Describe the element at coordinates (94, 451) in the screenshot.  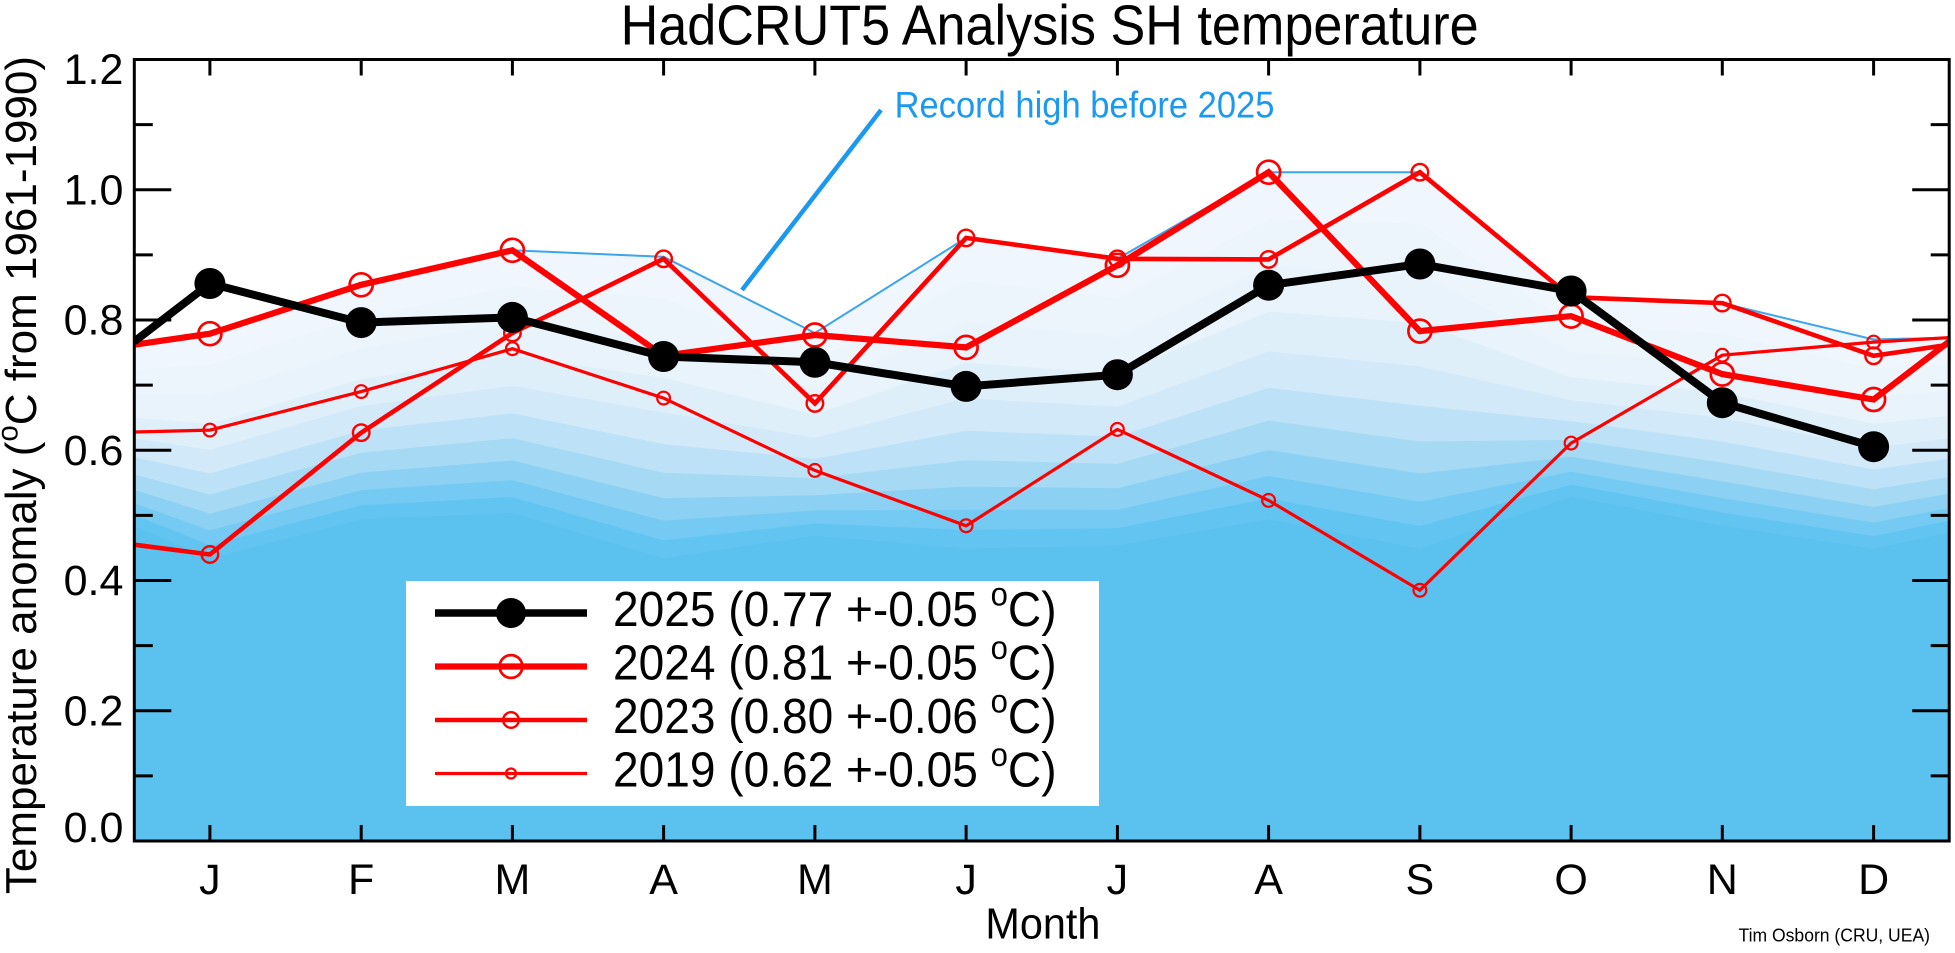
I see `svg-text: 0.6` at that location.